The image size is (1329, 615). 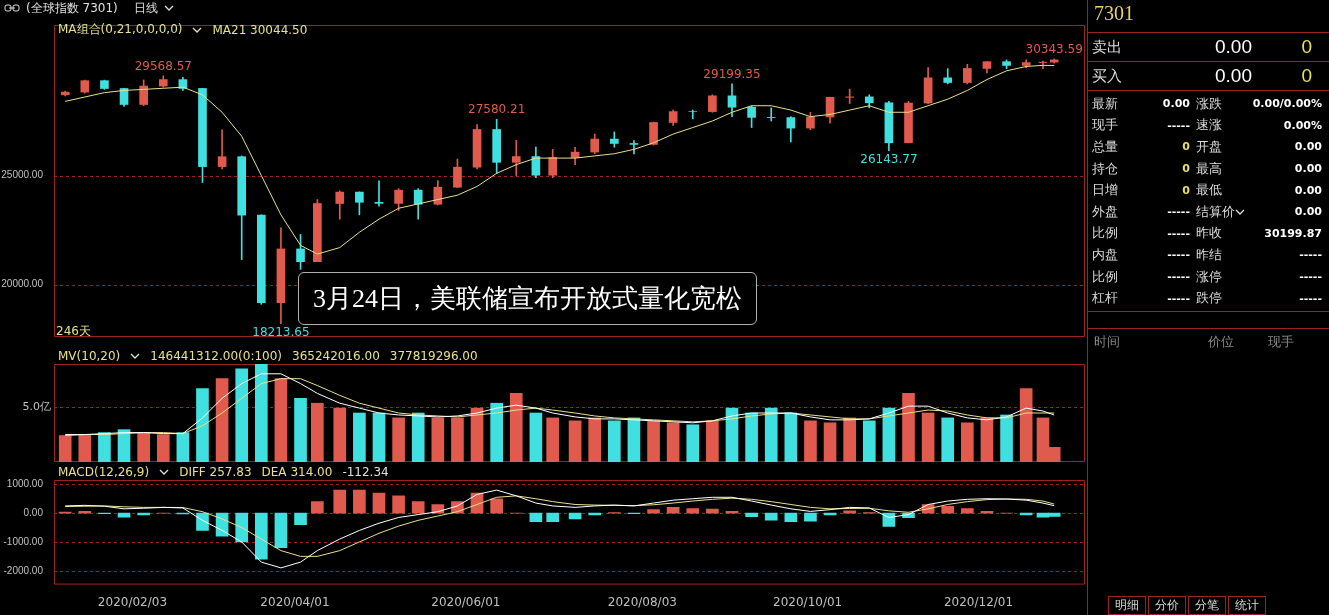 I want to click on y-tick-label: 25000.00, so click(x=22, y=175).